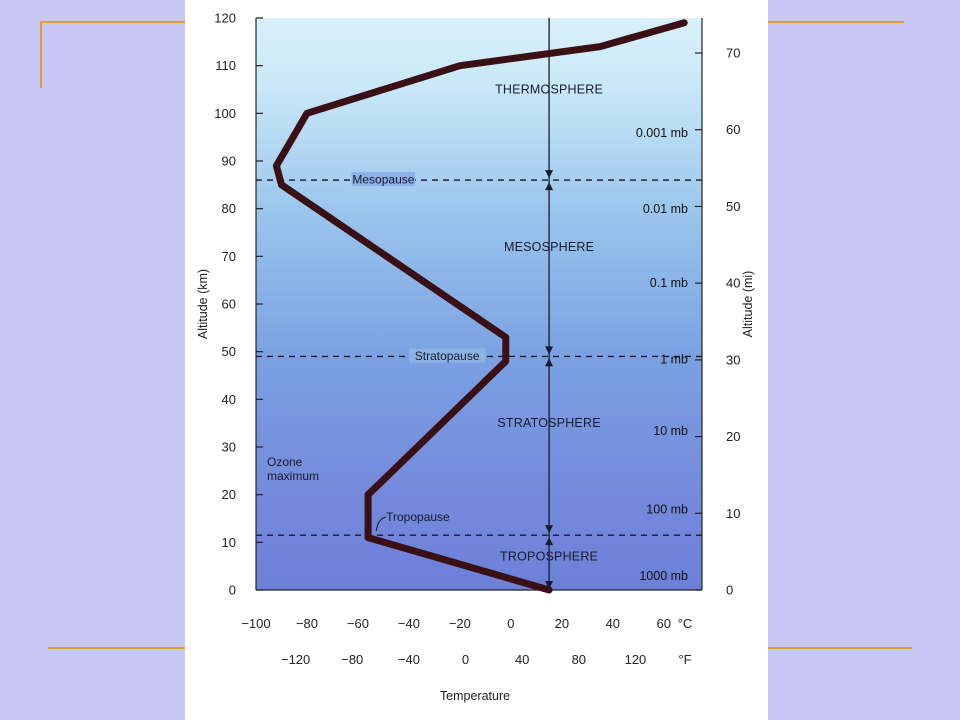 This screenshot has width=960, height=720. Describe the element at coordinates (549, 186) in the screenshot. I see `arrow-up-mesopause` at that location.